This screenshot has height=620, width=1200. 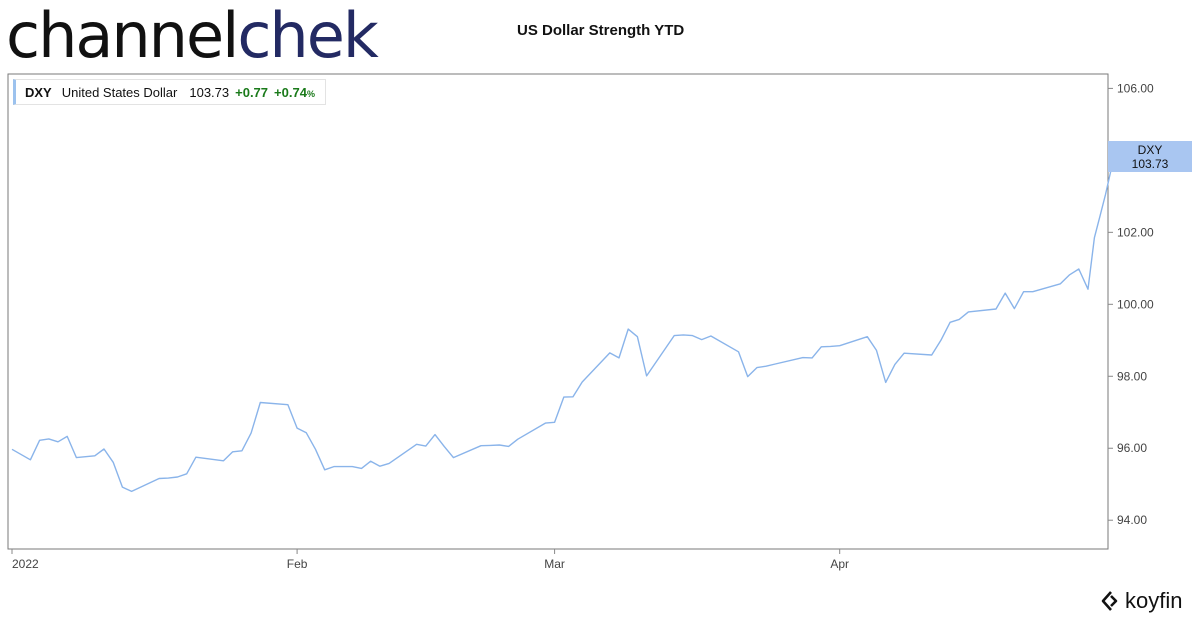 What do you see at coordinates (38, 92) in the screenshot?
I see `legend-ticker: DXY` at bounding box center [38, 92].